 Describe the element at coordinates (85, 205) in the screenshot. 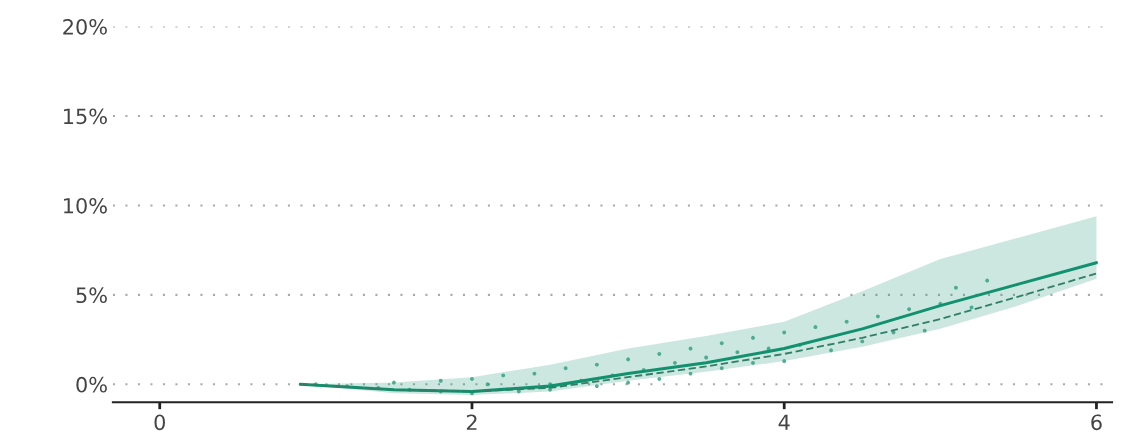

I see `y-tick-label: 10%` at that location.